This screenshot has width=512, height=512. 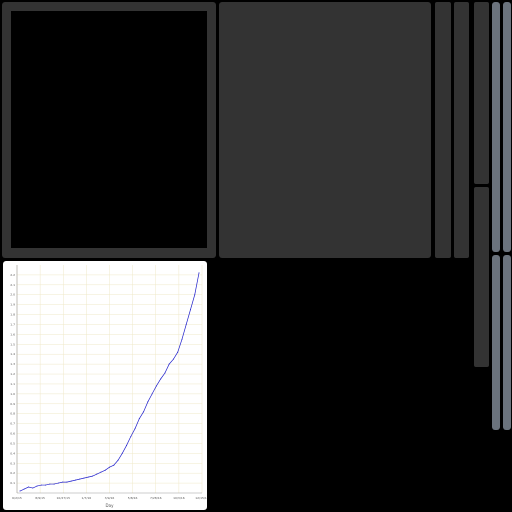 I want to click on y-tick-label: 2.1, so click(x=12, y=285).